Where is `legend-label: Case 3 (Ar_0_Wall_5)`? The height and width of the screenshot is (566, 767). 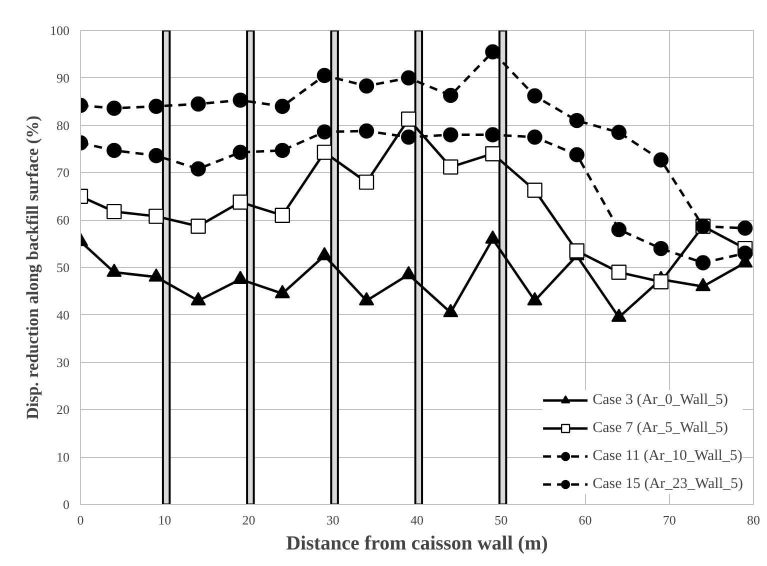
legend-label: Case 3 (Ar_0_Wall_5) is located at coordinates (660, 400).